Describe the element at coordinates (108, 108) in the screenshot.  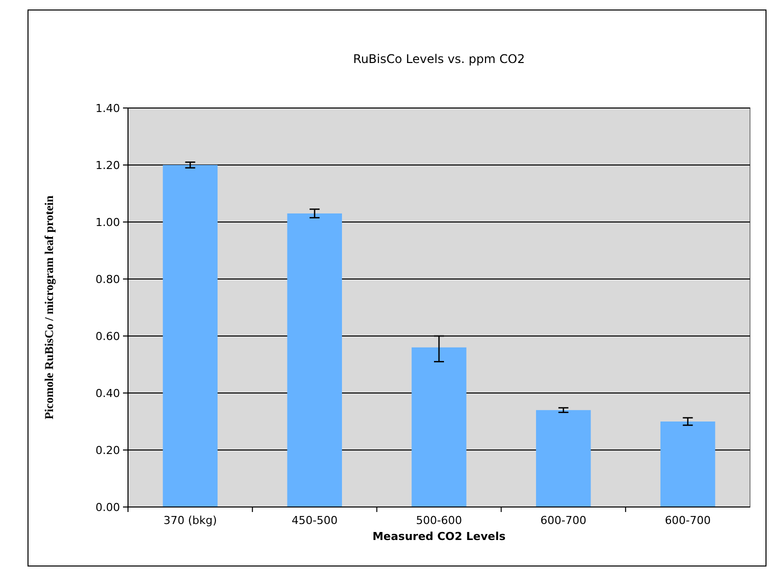
I see `y-tick-label: 1.40` at that location.